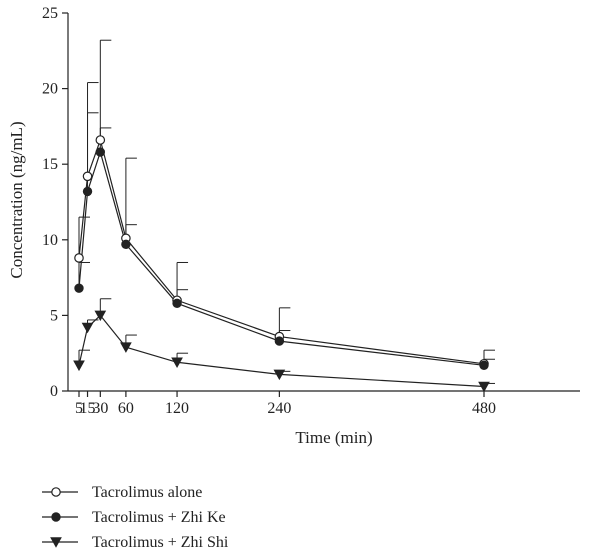 The image size is (597, 558). What do you see at coordinates (160, 542) in the screenshot?
I see `legend-label: Tacrolimus + Zhi Shi` at bounding box center [160, 542].